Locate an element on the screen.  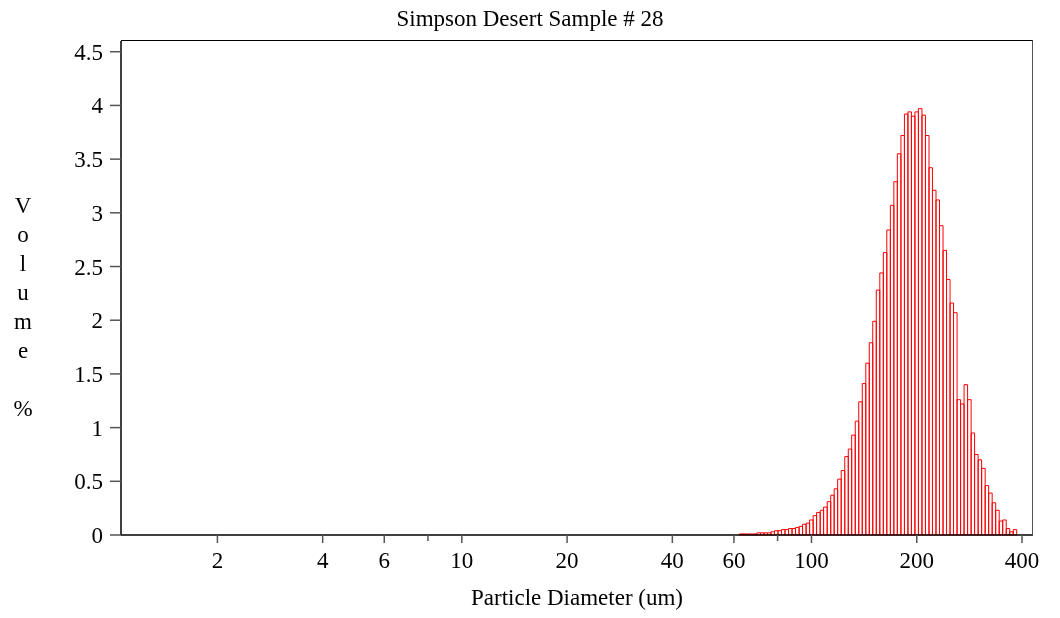
x-tick-label: 4 is located at coordinates (322, 560).